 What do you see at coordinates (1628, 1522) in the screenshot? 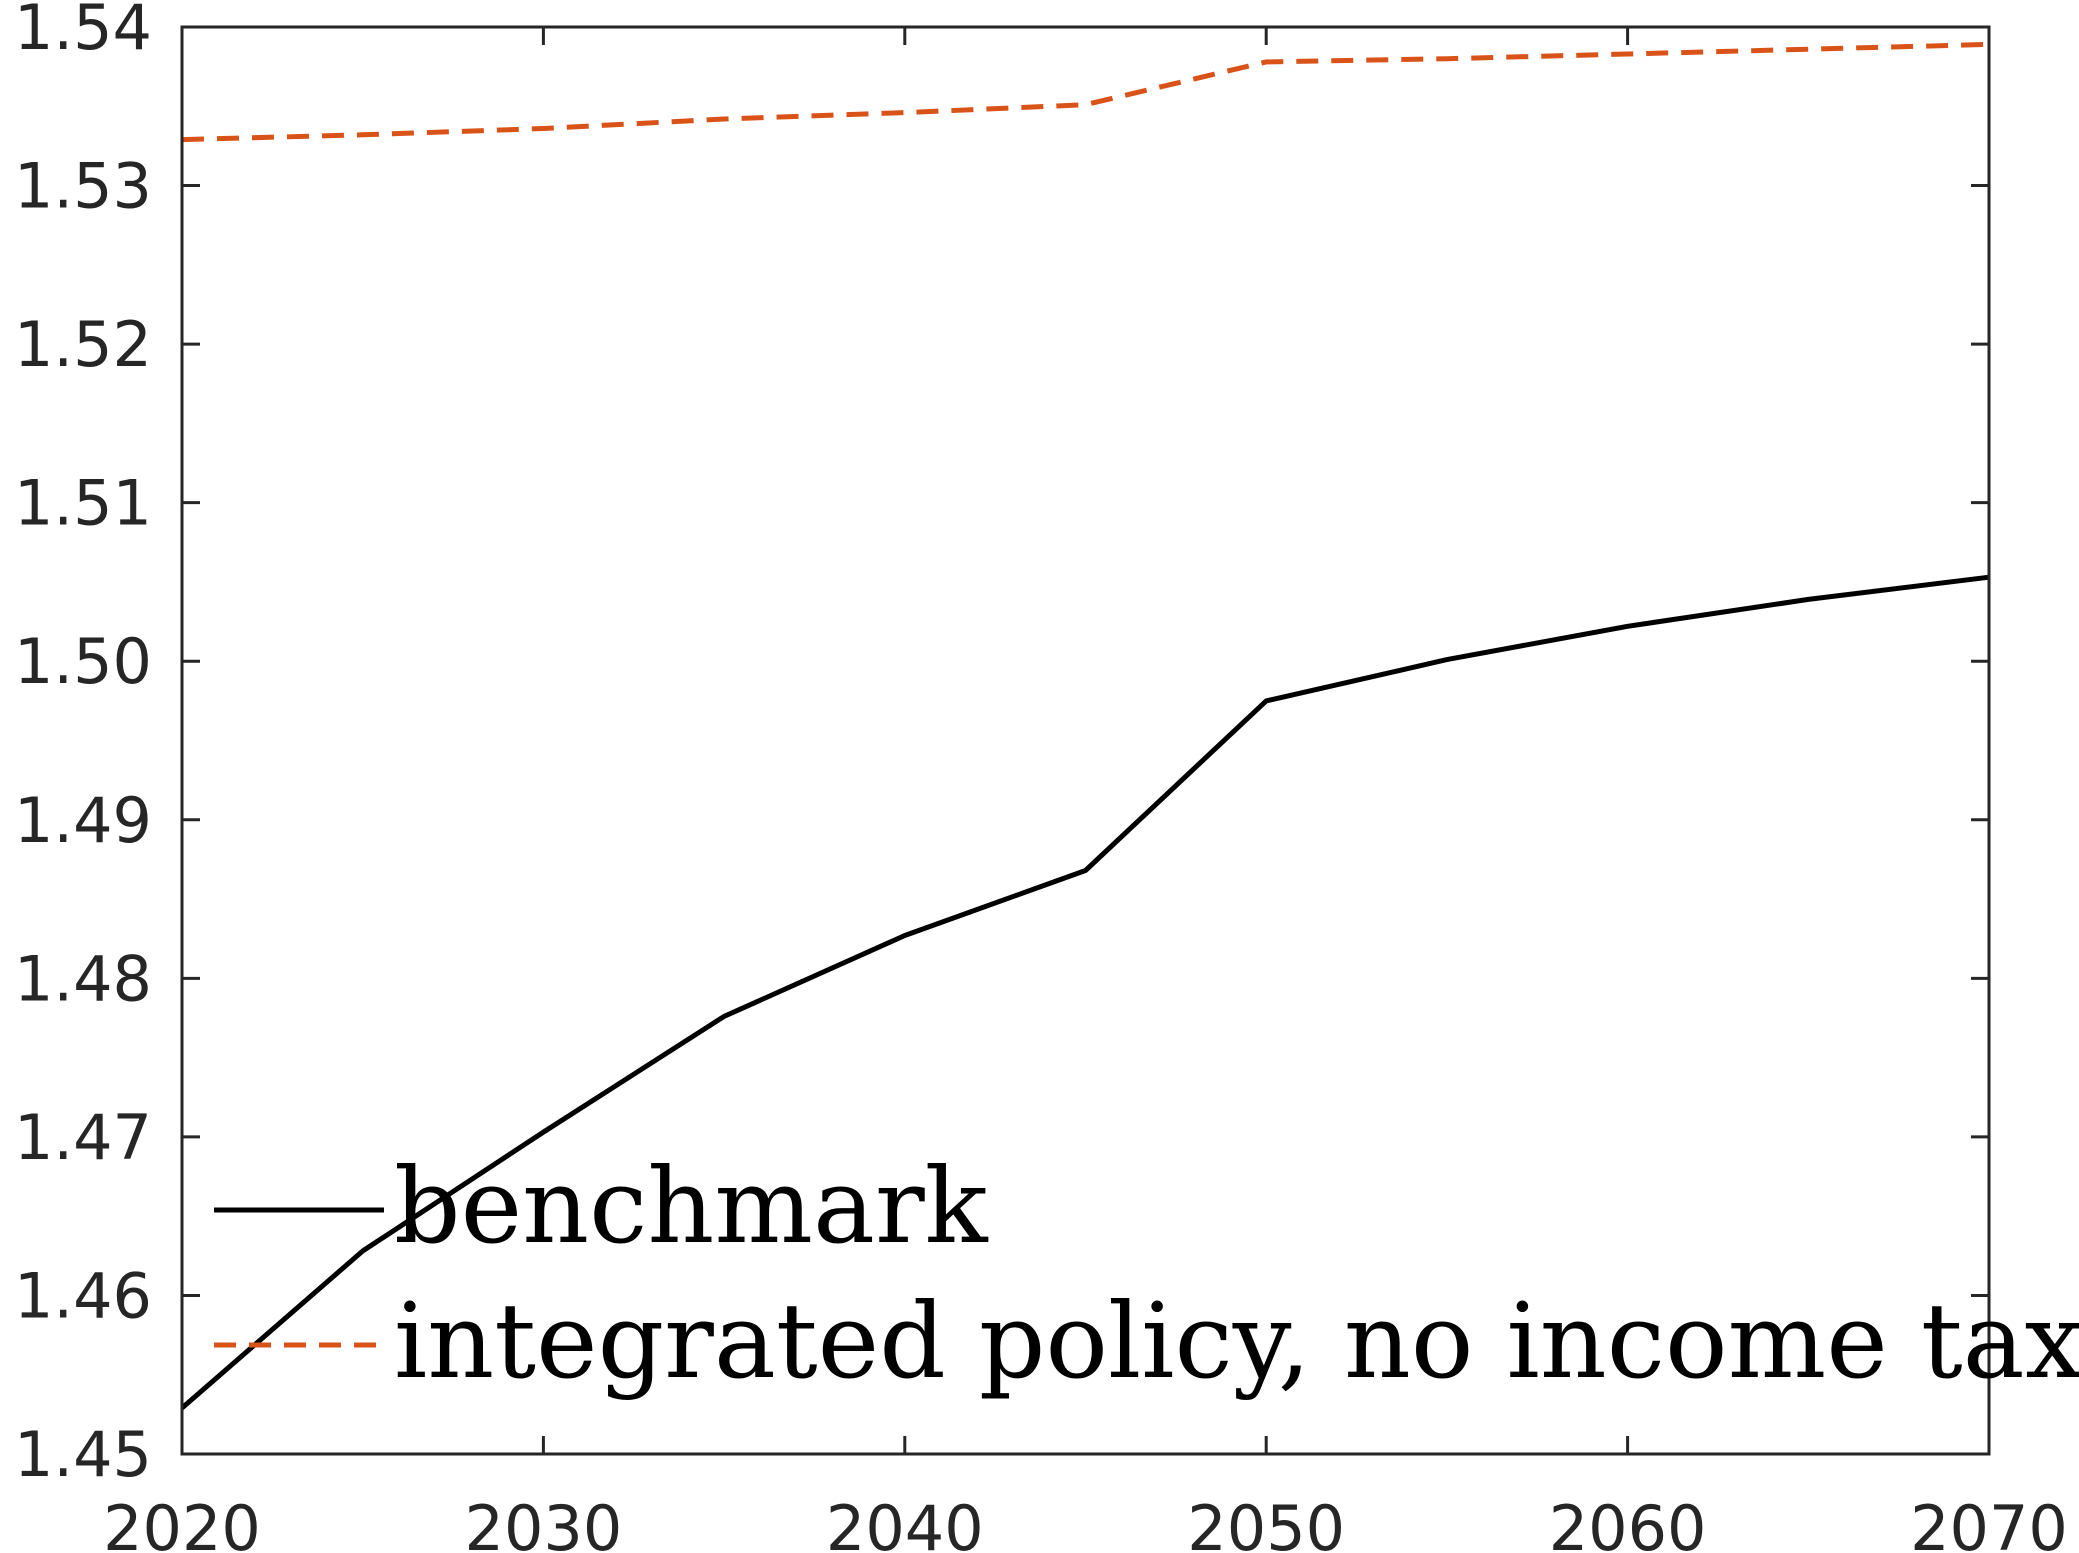
I see `x-tick-label: 2060` at bounding box center [1628, 1522].